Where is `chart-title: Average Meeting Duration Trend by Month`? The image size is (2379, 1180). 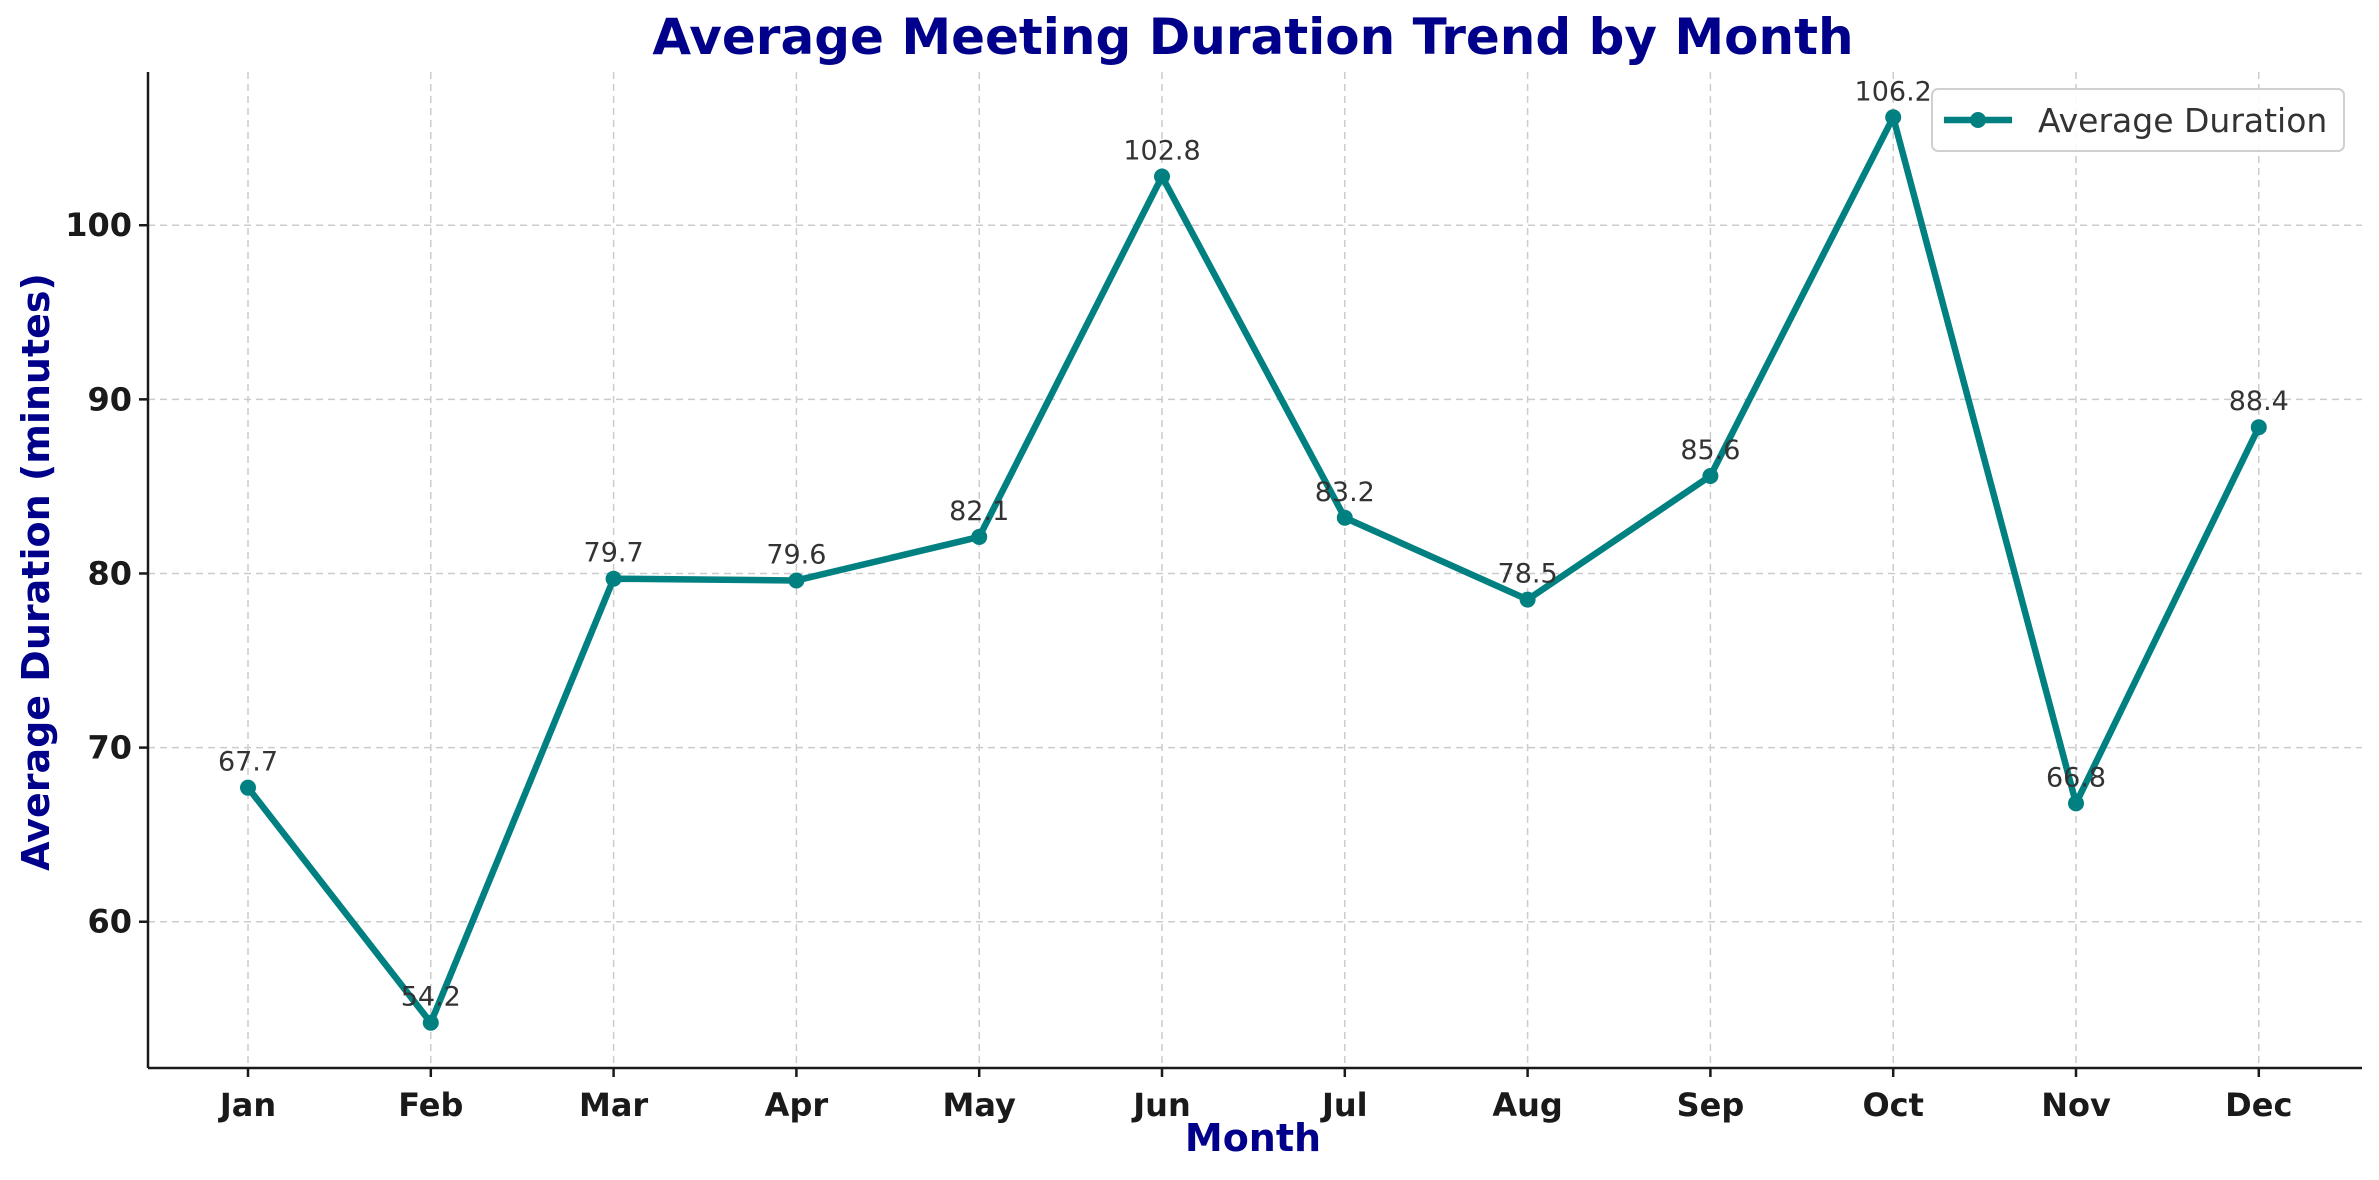
chart-title: Average Meeting Duration Trend by Month is located at coordinates (1252, 37).